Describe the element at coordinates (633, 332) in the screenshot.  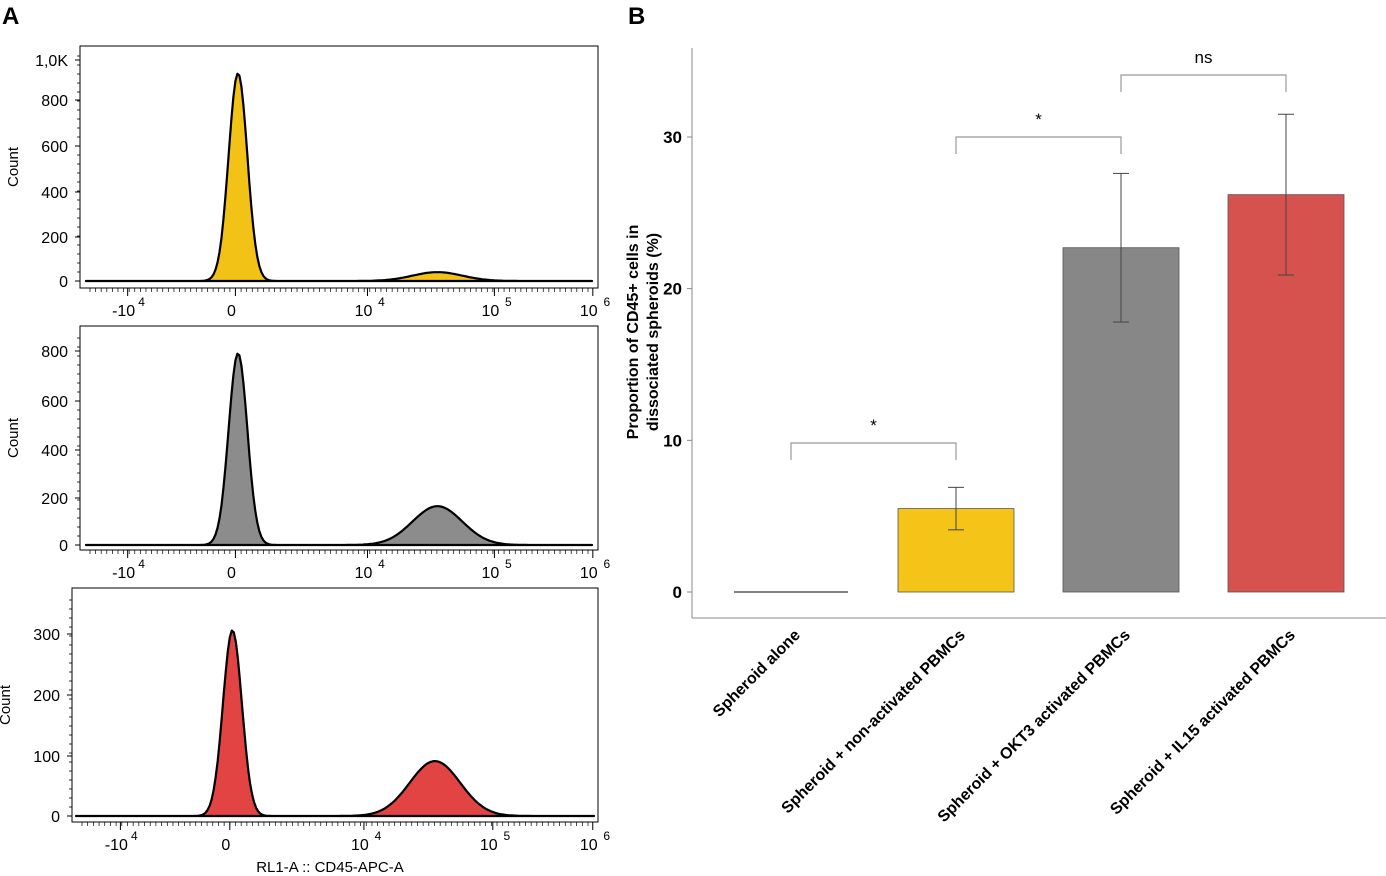
I see `y-axis-title-line: Proportion of CD45+ cells in` at that location.